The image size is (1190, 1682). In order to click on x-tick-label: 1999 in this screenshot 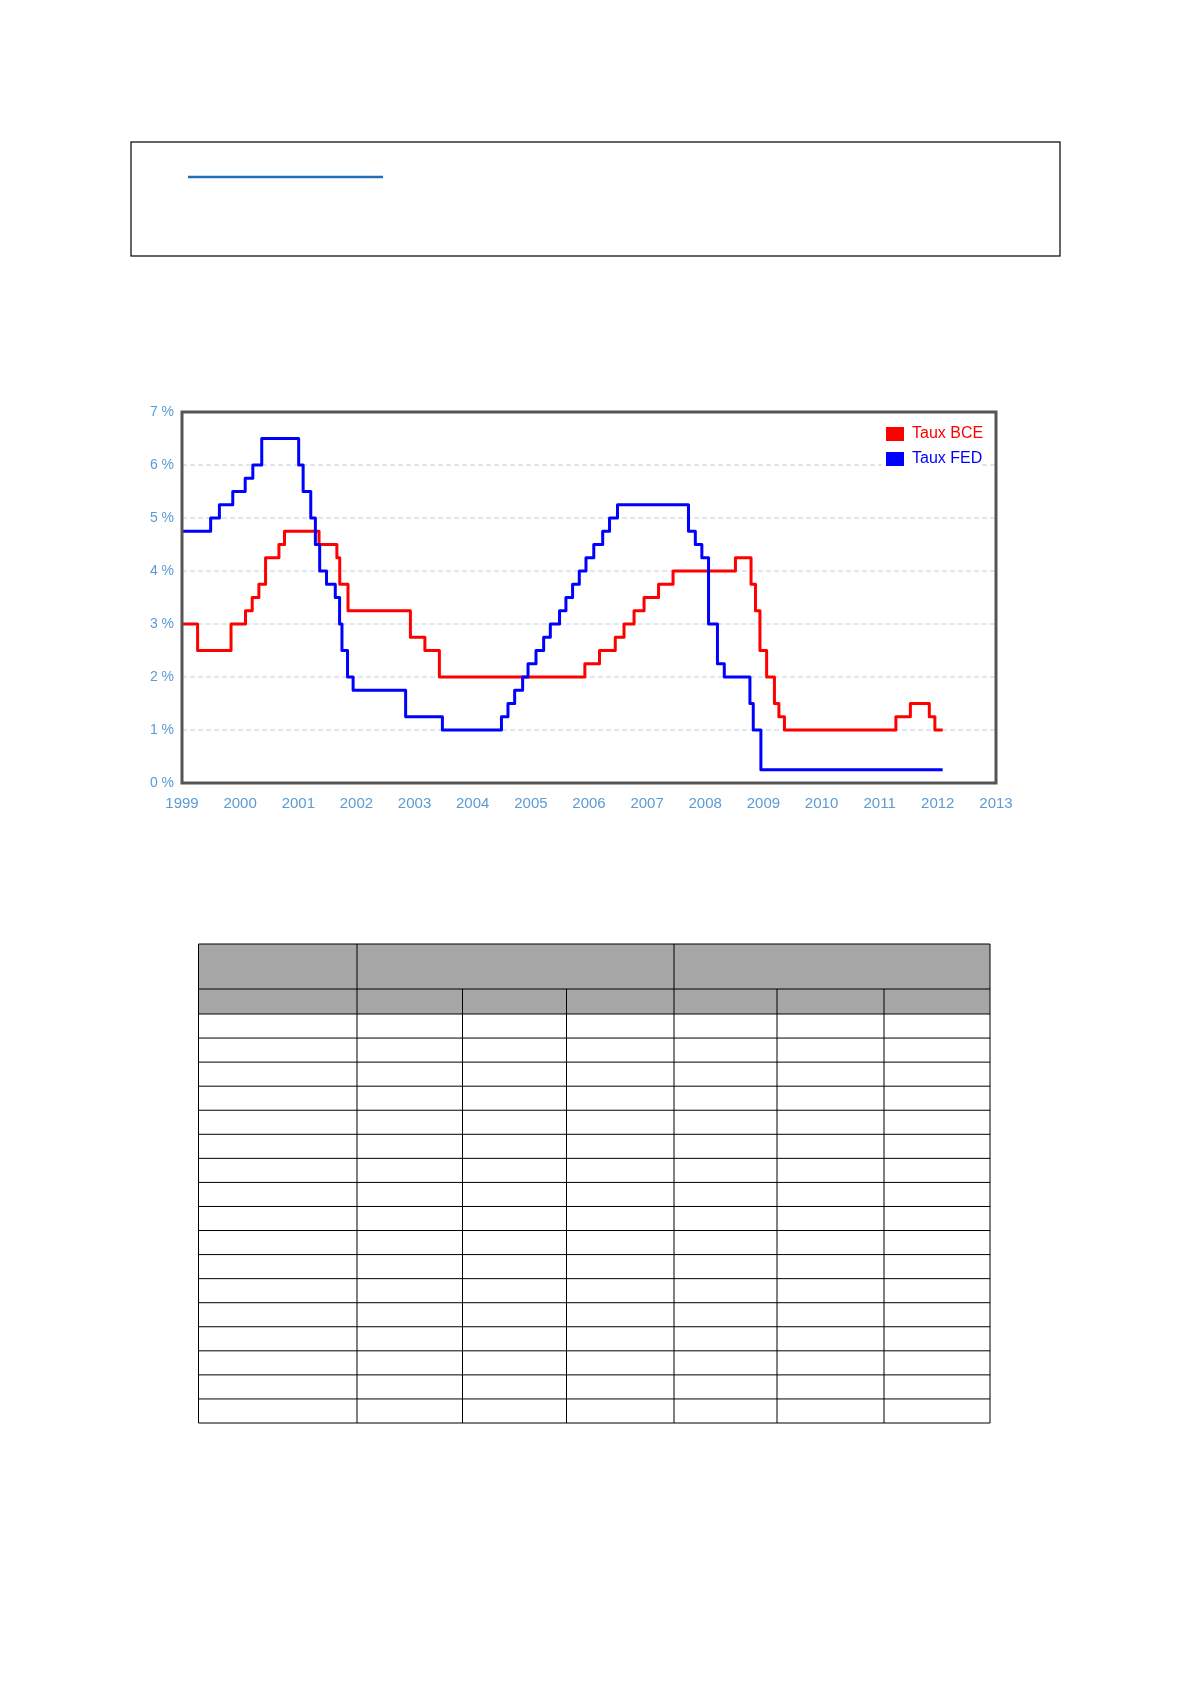, I will do `click(182, 802)`.